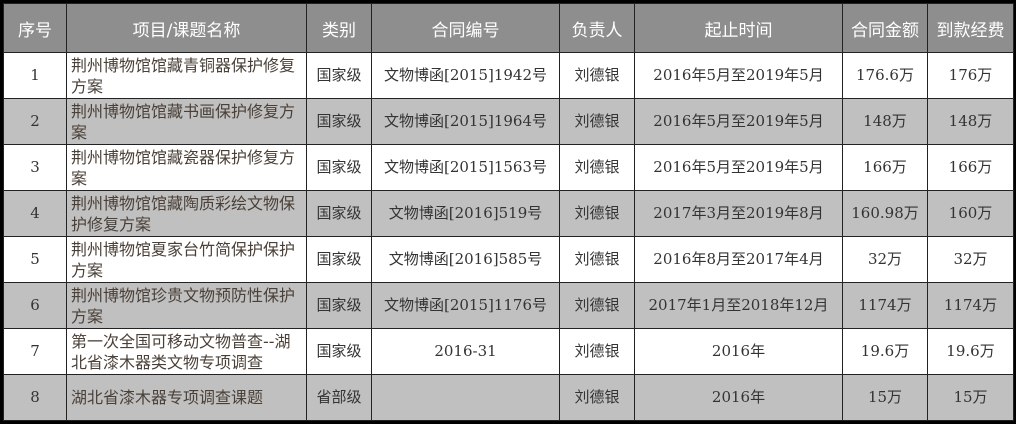 The width and height of the screenshot is (1016, 424). I want to click on cell-contract-amount: 1174万, so click(885, 305).